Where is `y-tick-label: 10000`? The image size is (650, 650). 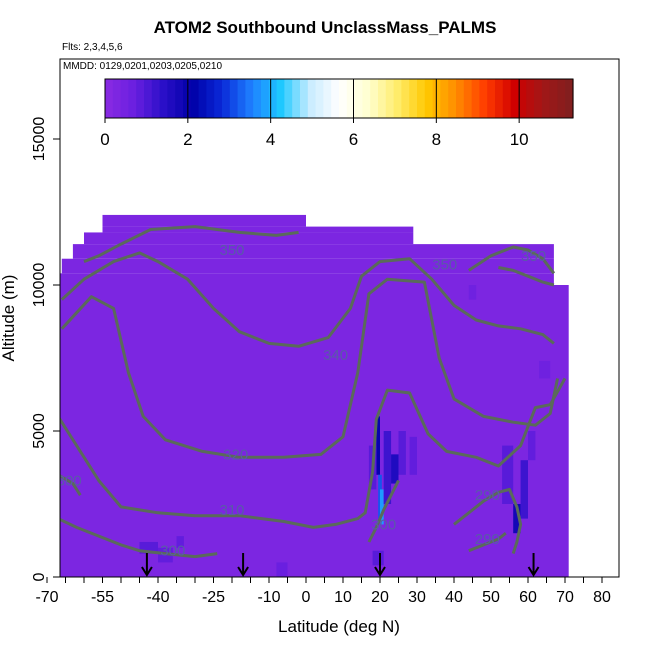
y-tick-label: 10000 is located at coordinates (39, 285).